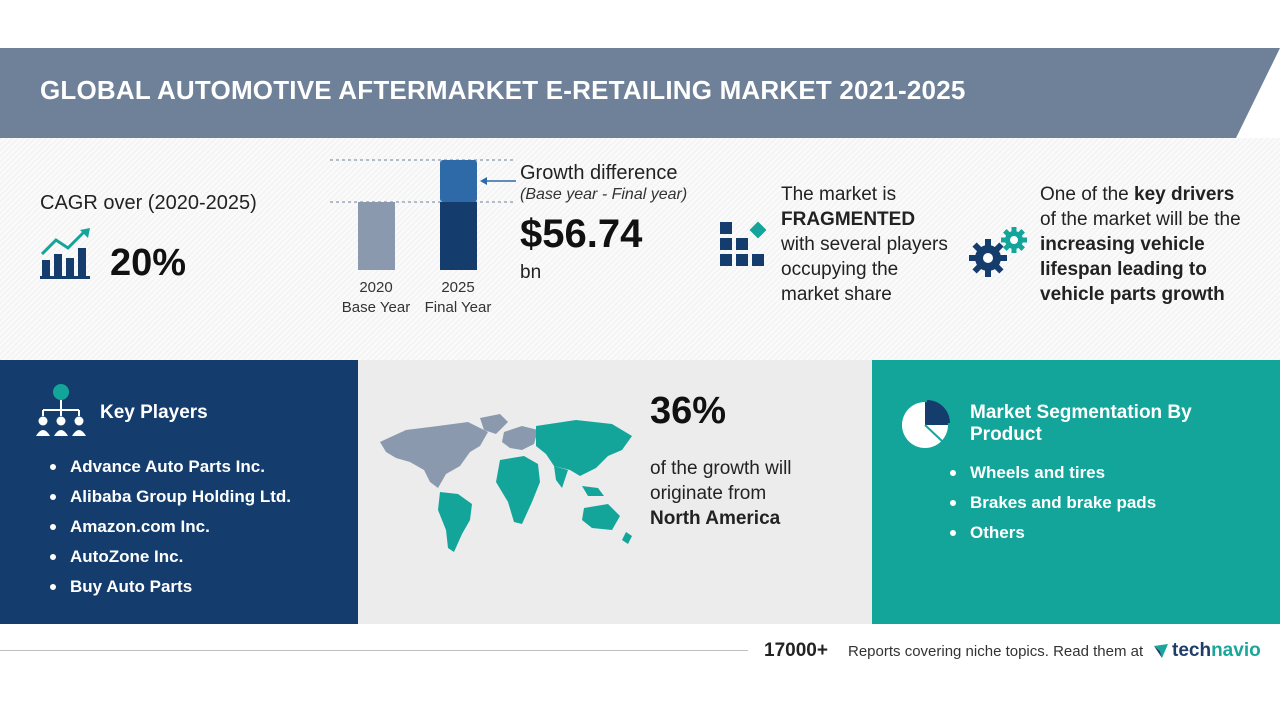 The height and width of the screenshot is (720, 1280). I want to click on bar-2025-bottom, so click(458, 236).